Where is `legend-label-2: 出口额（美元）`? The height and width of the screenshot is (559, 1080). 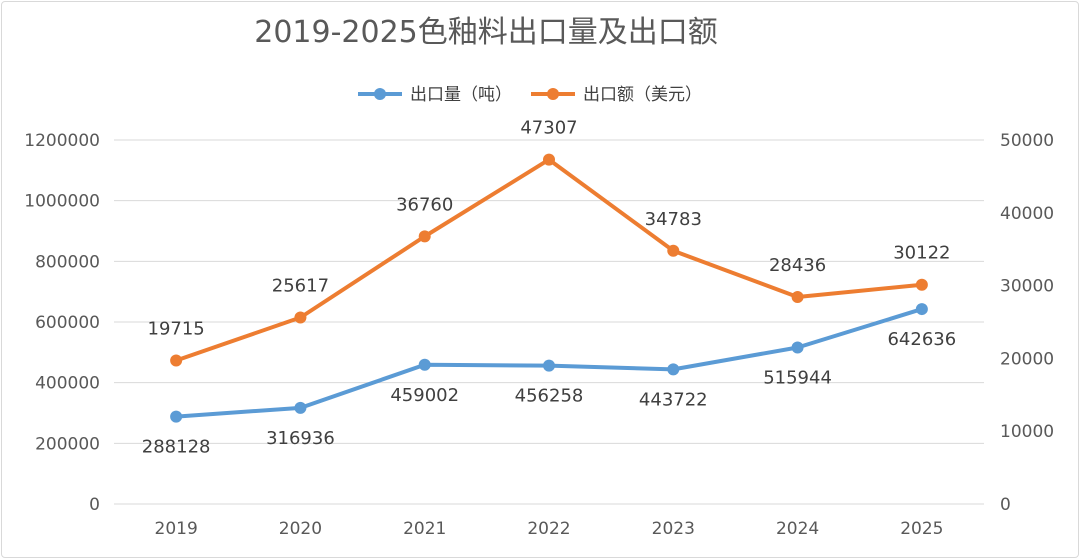
legend-label-2: 出口额（美元） is located at coordinates (642, 95).